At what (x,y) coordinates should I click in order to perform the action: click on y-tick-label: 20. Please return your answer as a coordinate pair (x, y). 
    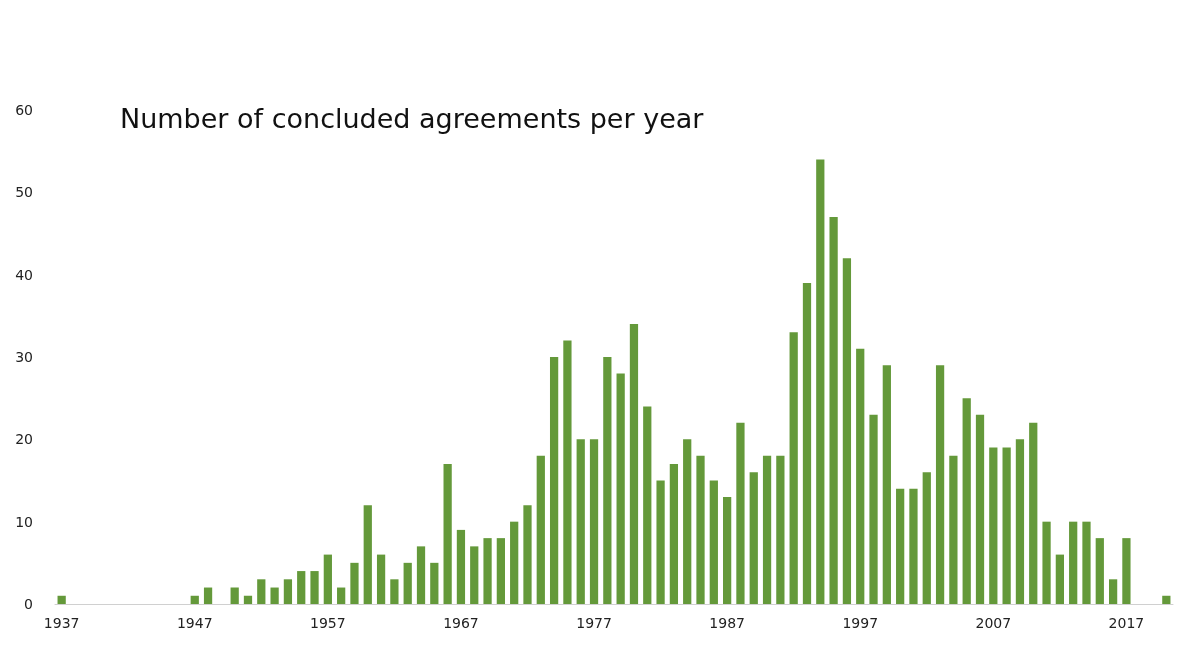
    Looking at the image, I should click on (24, 439).